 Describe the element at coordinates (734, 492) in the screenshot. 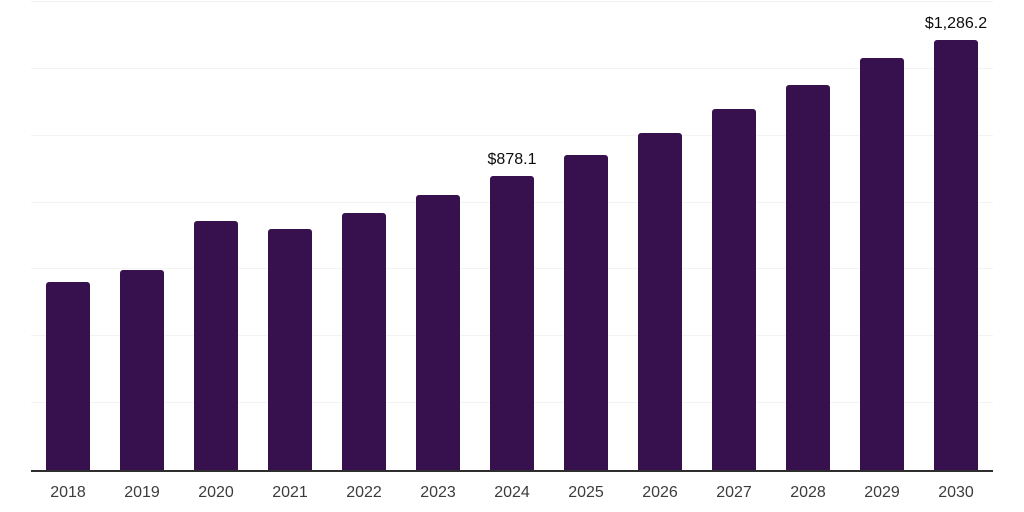

I see `x-tick-label-2027: 2027` at that location.